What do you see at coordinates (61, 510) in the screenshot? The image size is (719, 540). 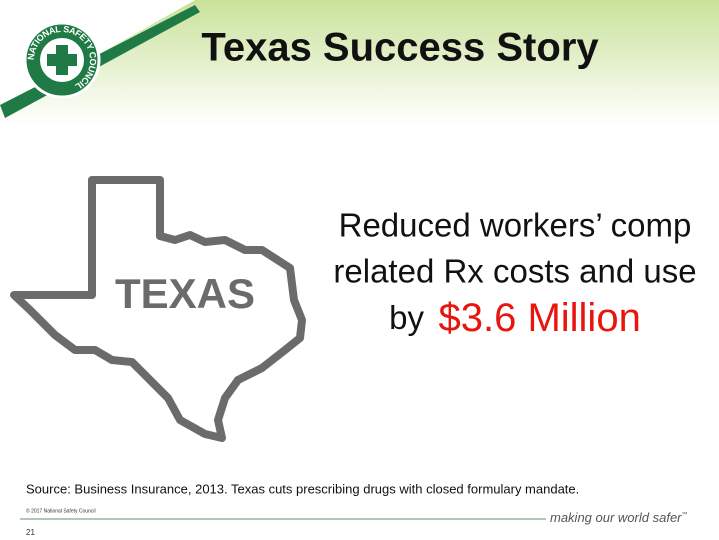 I see `copyright: © 2017 National Safety Council` at bounding box center [61, 510].